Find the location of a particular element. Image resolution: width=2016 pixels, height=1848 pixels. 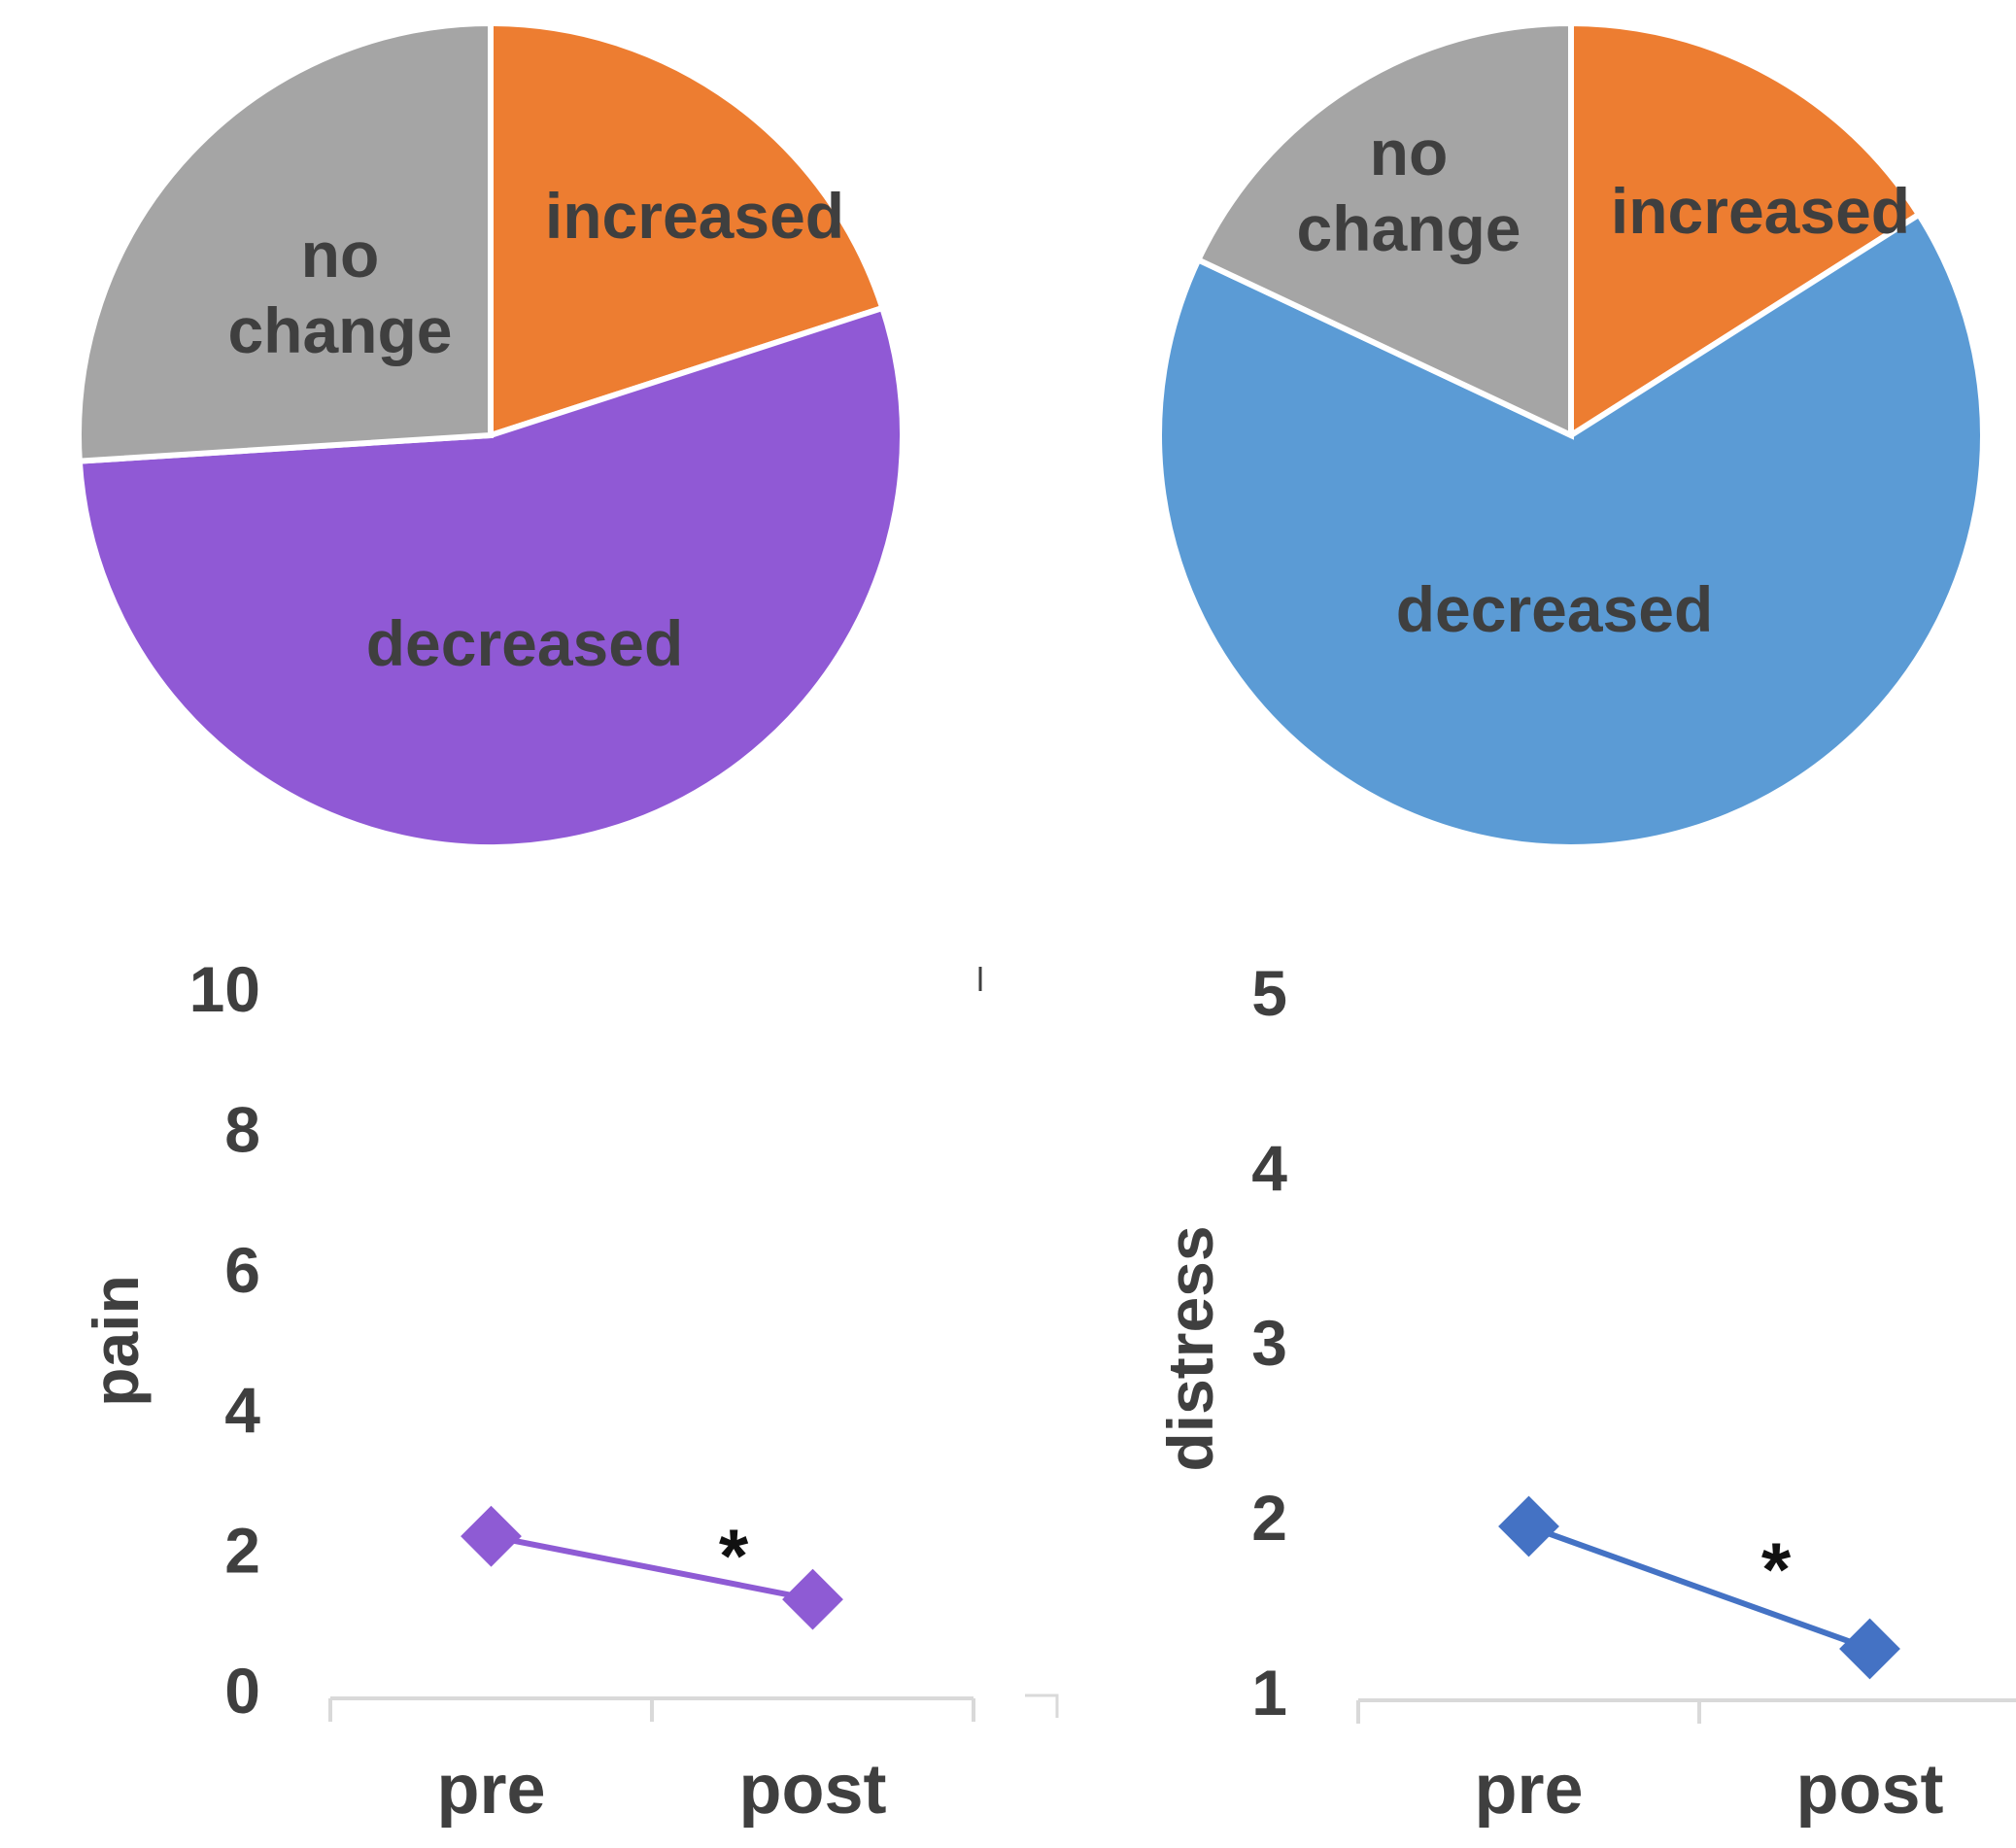

y-tick-label: 10 is located at coordinates (225, 989).